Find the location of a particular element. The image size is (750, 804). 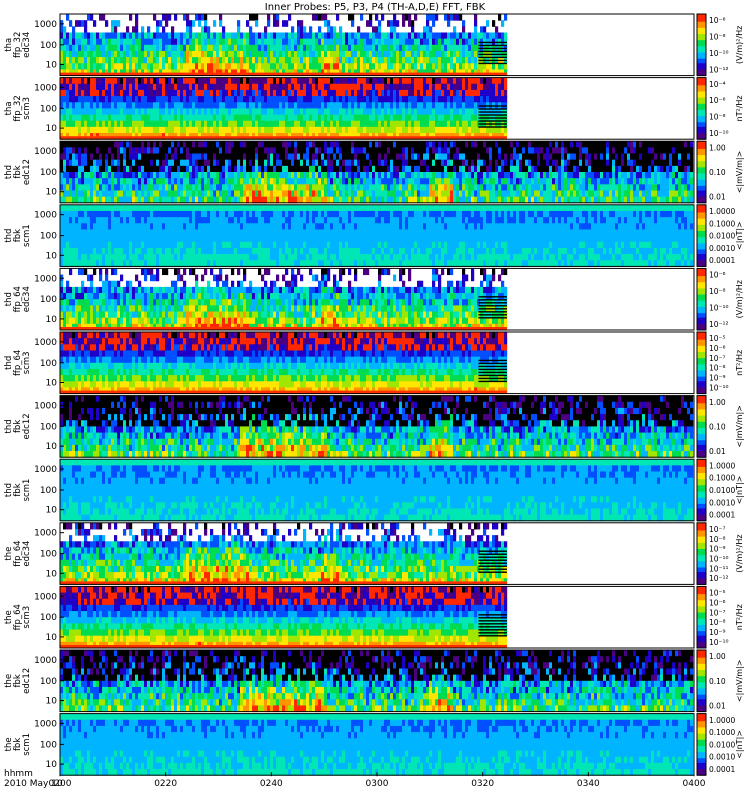

y-axis-label: scm3 is located at coordinates (27, 108).